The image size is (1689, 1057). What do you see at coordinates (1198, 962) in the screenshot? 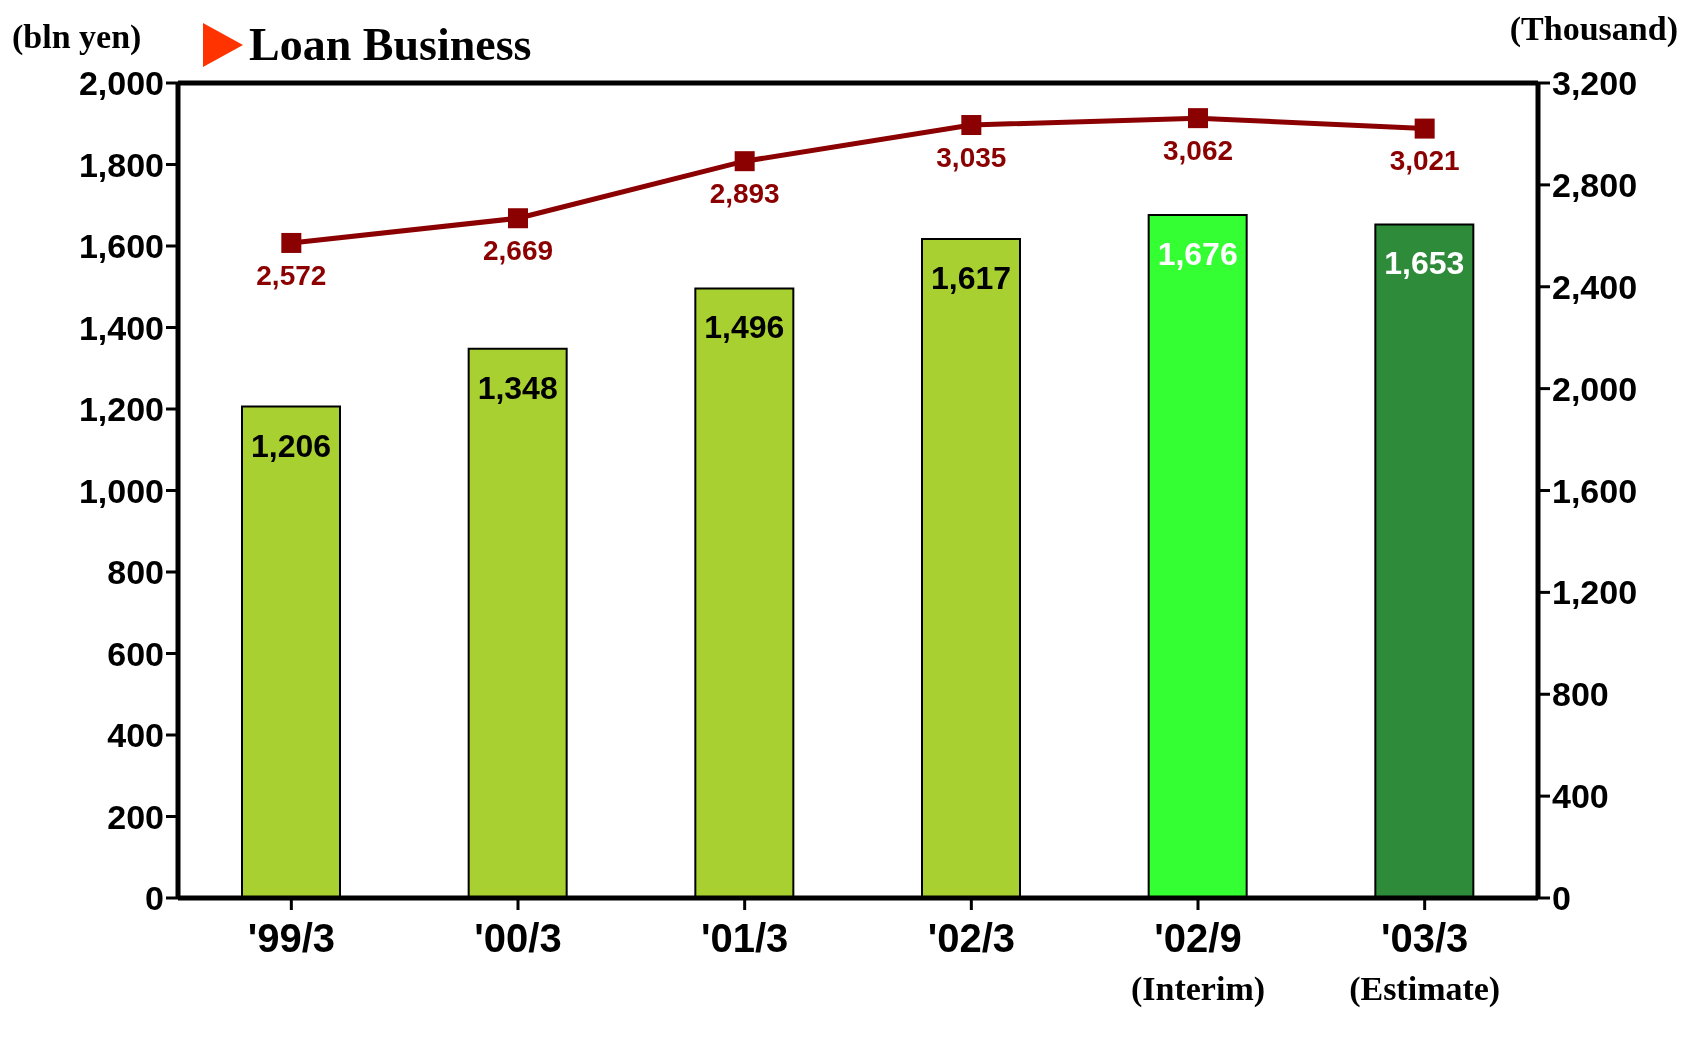
I see `x-tick-label: '02/9 (Interim)` at bounding box center [1198, 962].